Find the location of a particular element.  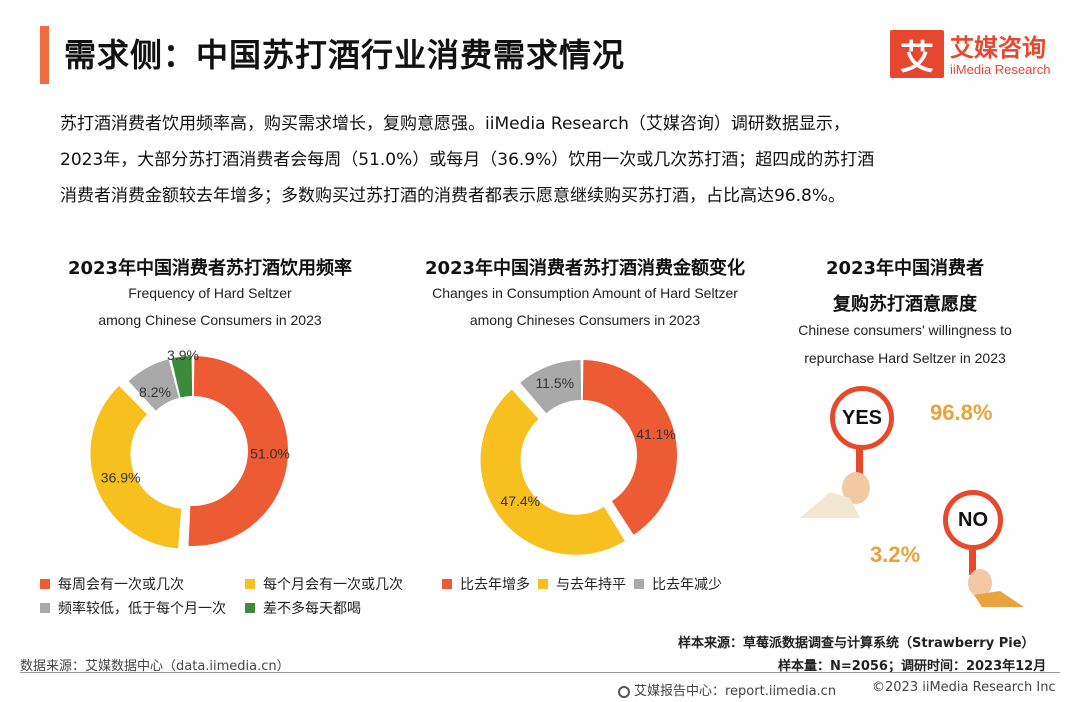

chart2-subtitle-line: among Chineses Consumers in 2023 is located at coordinates (585, 320).